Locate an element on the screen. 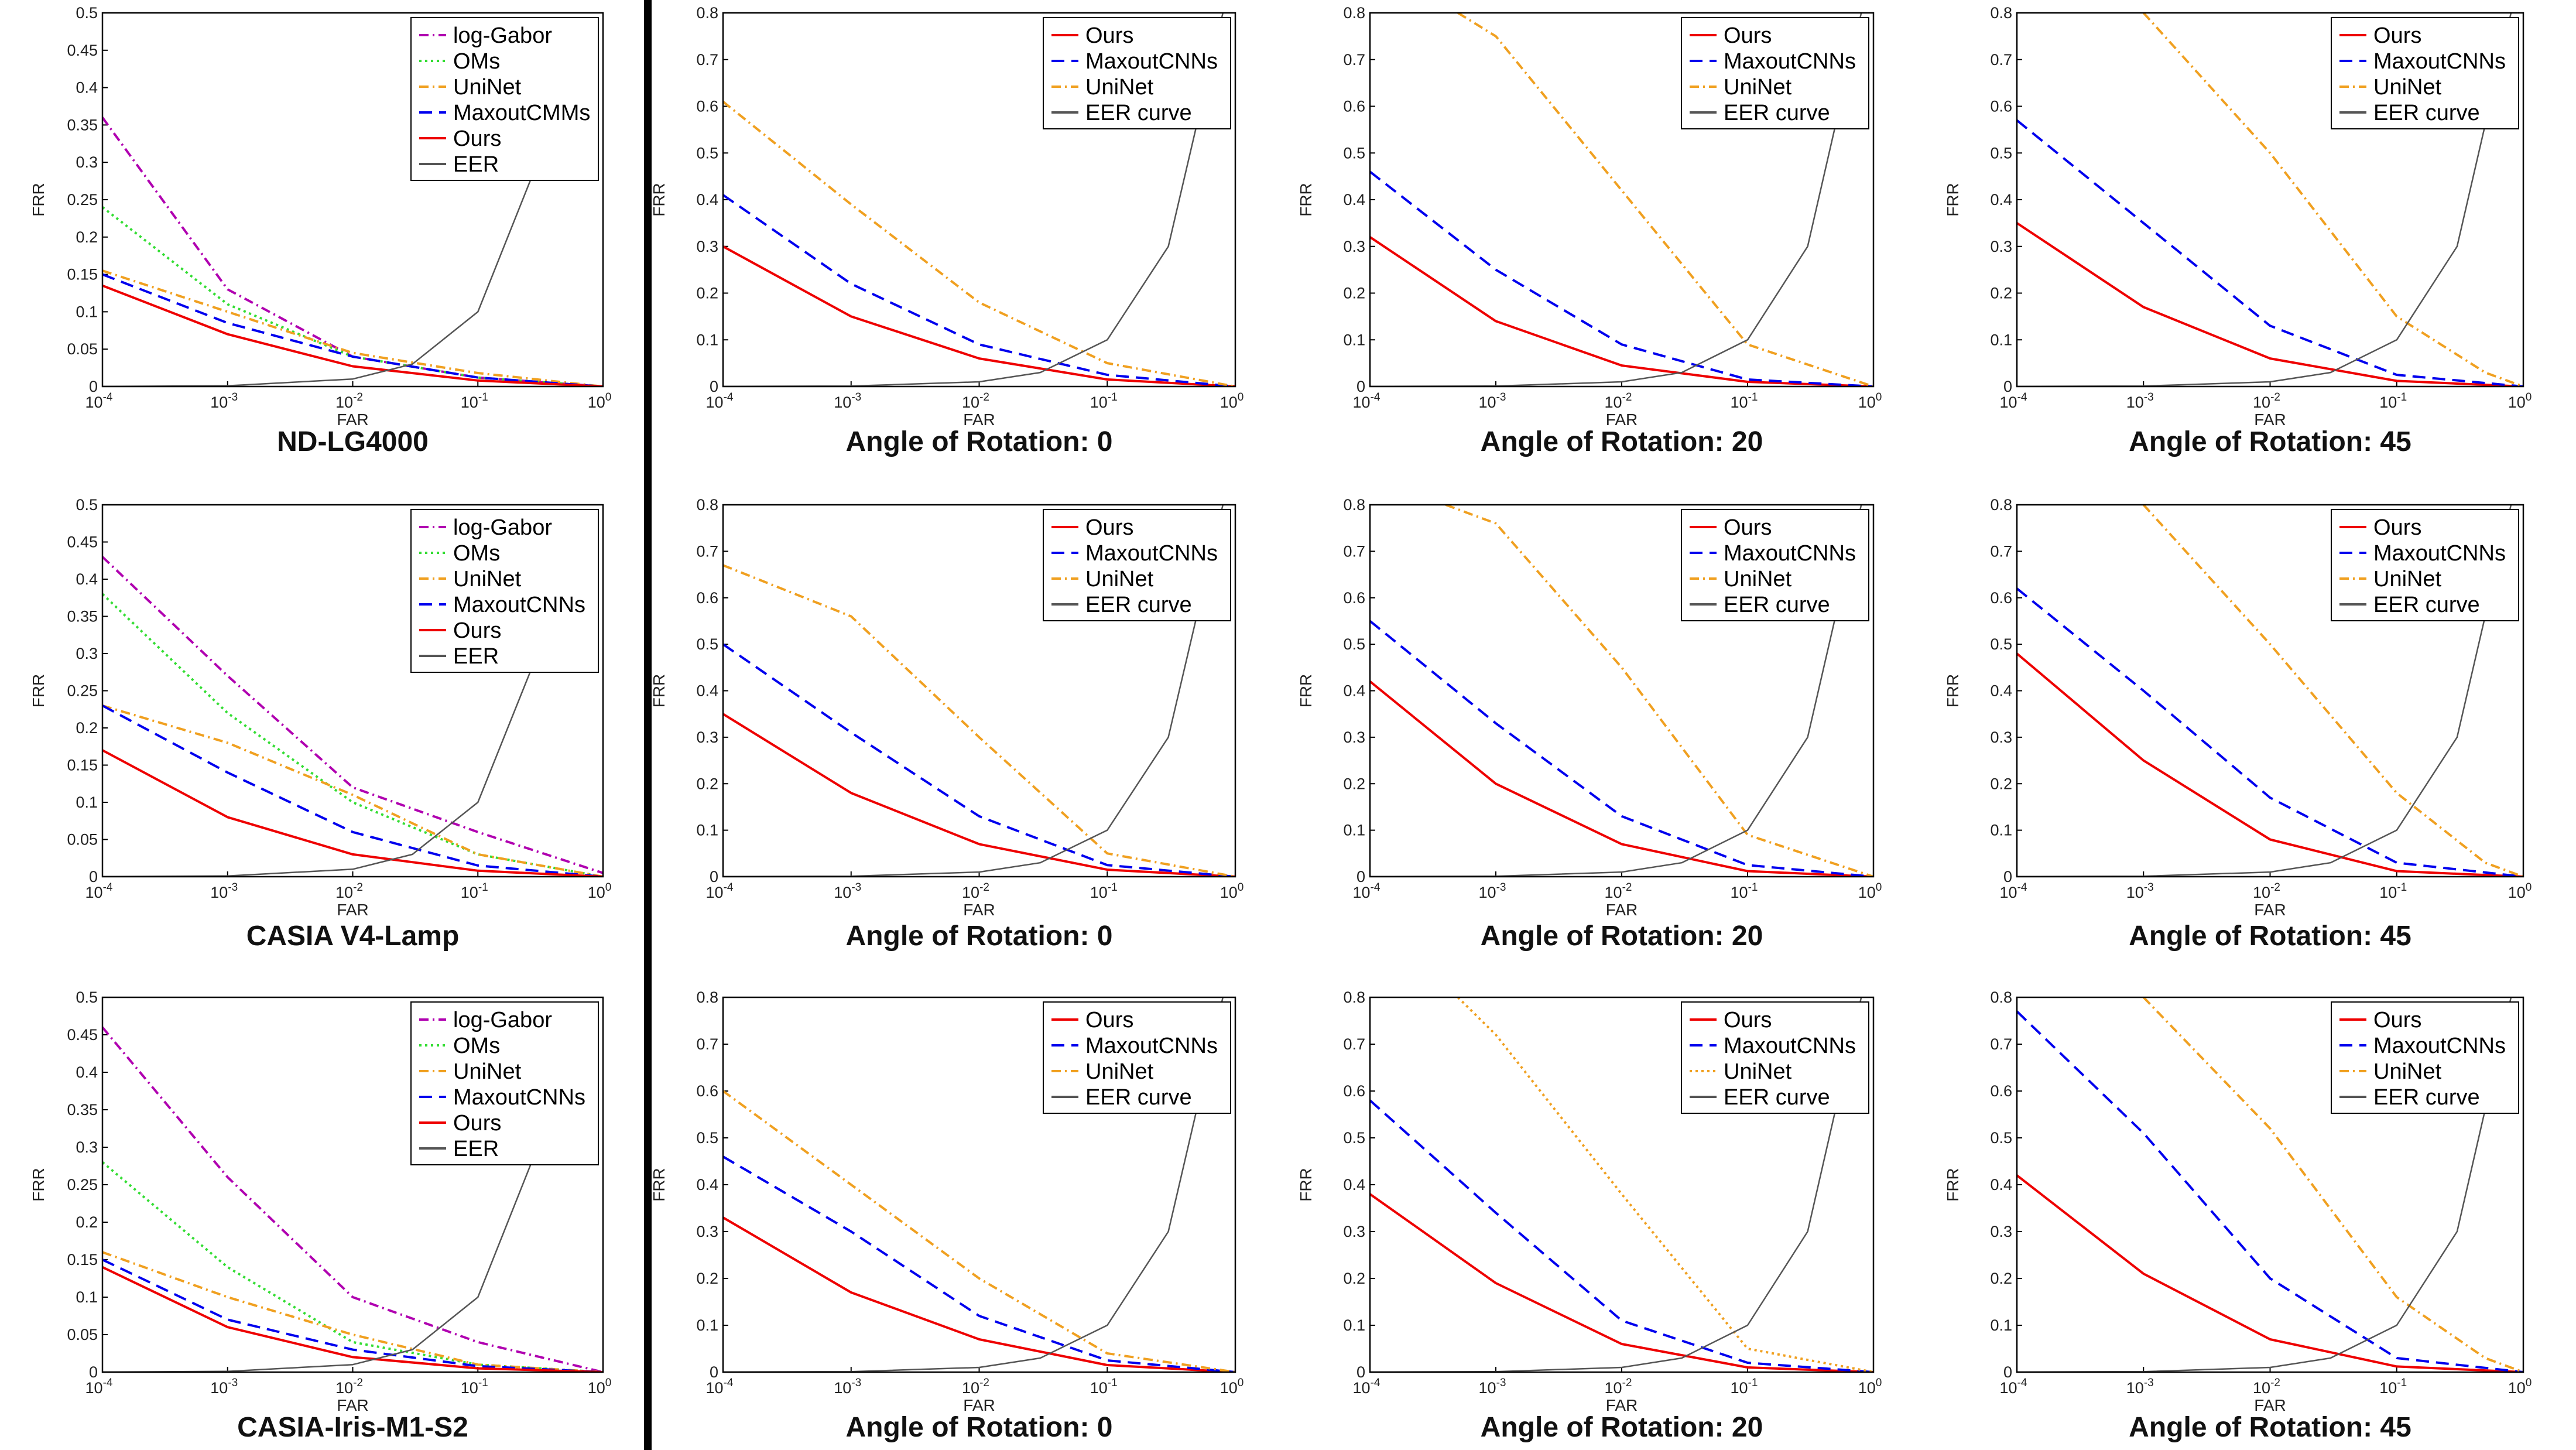 The width and height of the screenshot is (2576, 1450). legend-entry: log-Gabor is located at coordinates (502, 1020).